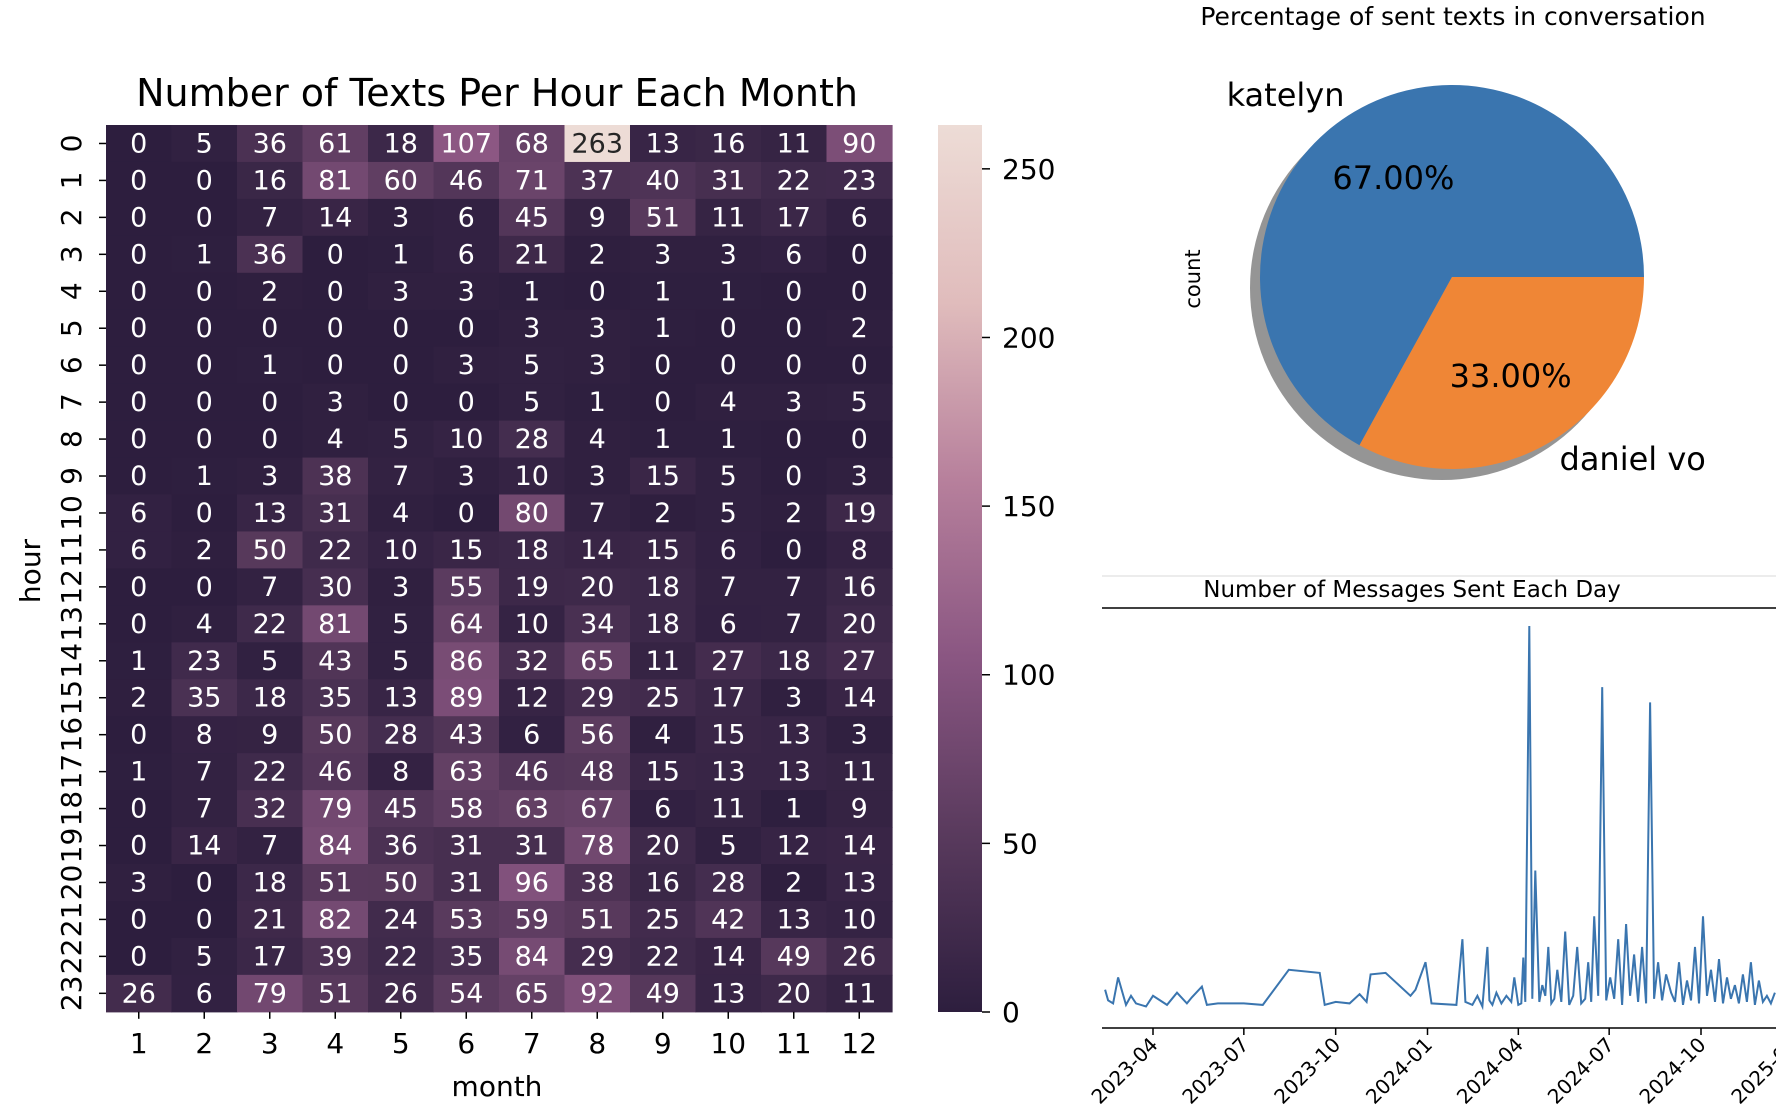 This screenshot has width=1776, height=1116. What do you see at coordinates (728, 513) in the screenshot?
I see `heatmap-cell-label: 5` at bounding box center [728, 513].